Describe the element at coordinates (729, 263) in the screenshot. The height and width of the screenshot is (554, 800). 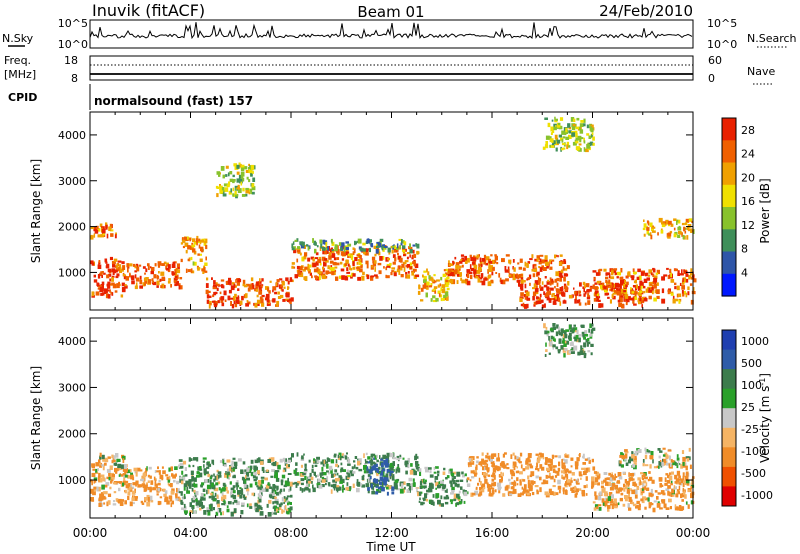
I see `colorbar-segment` at that location.